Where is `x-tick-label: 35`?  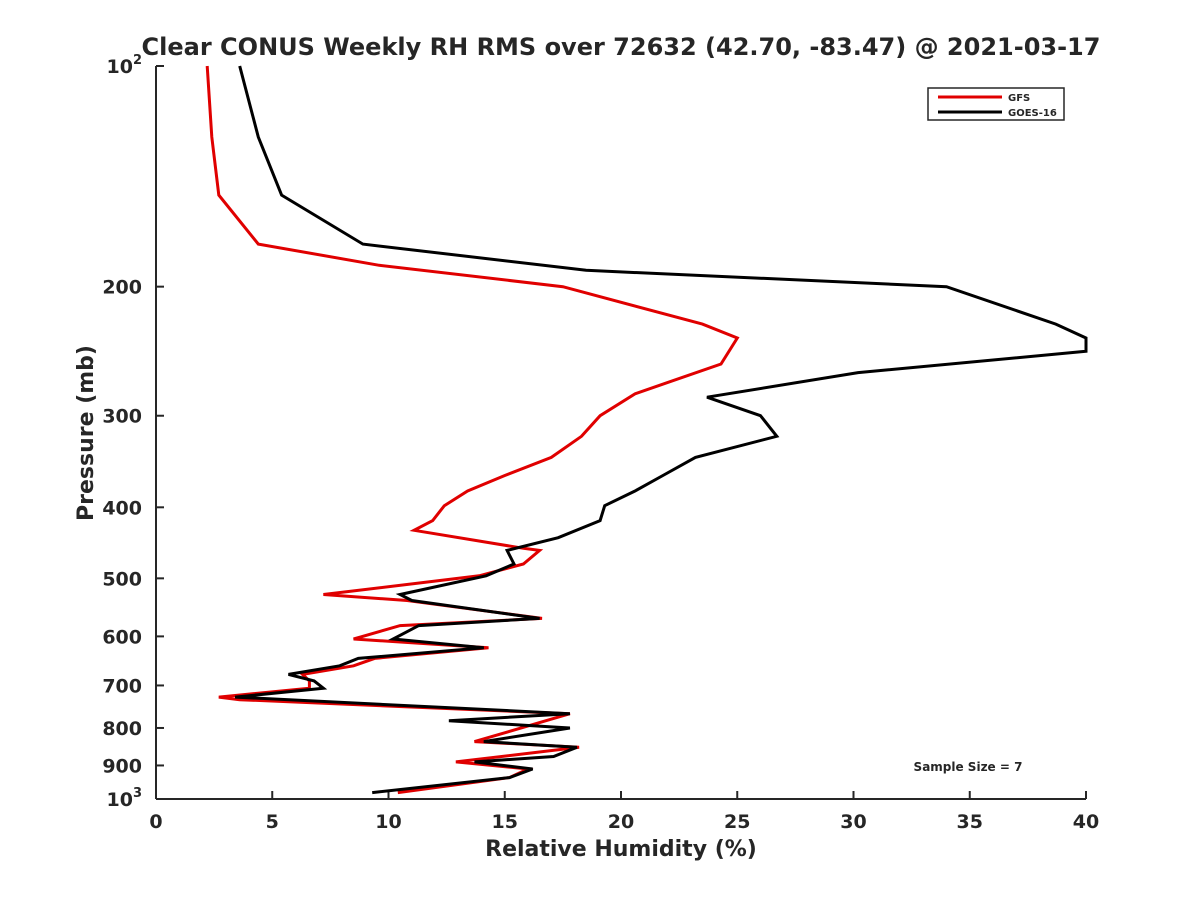
x-tick-label: 35 is located at coordinates (970, 822).